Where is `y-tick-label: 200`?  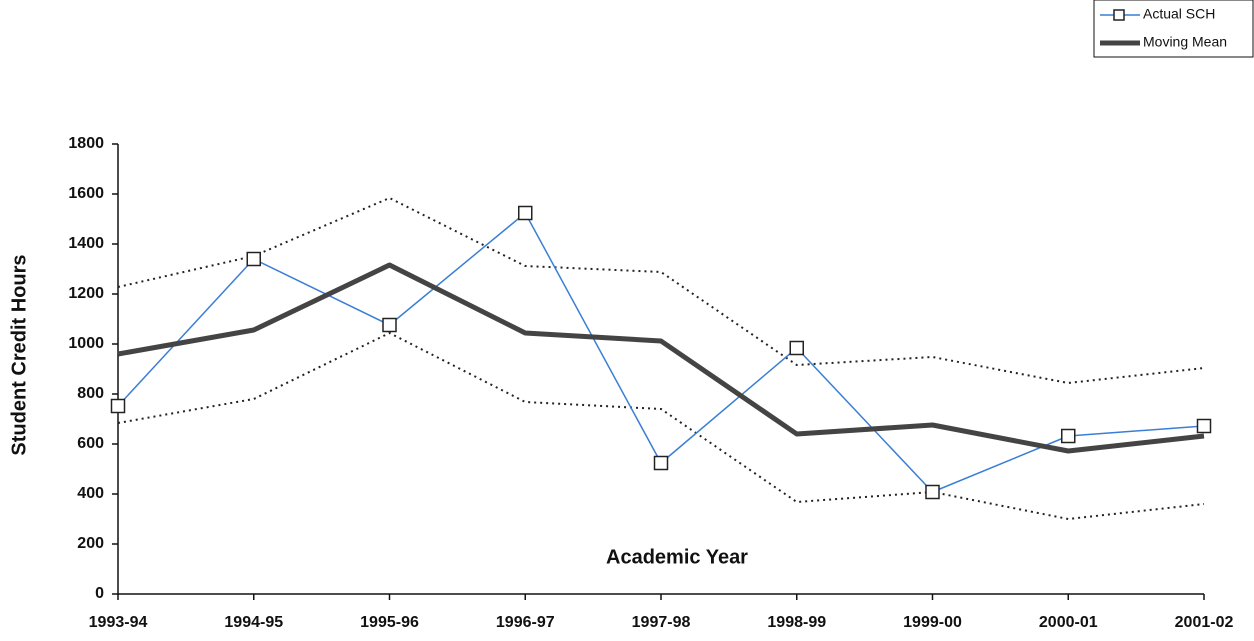
y-tick-label: 200 is located at coordinates (90, 543).